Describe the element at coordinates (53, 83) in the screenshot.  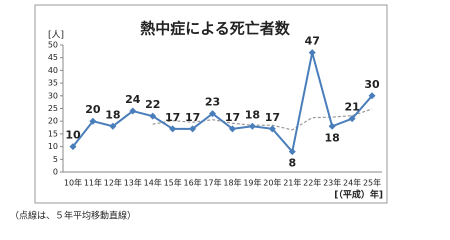
I see `y-tick-label: 35` at that location.